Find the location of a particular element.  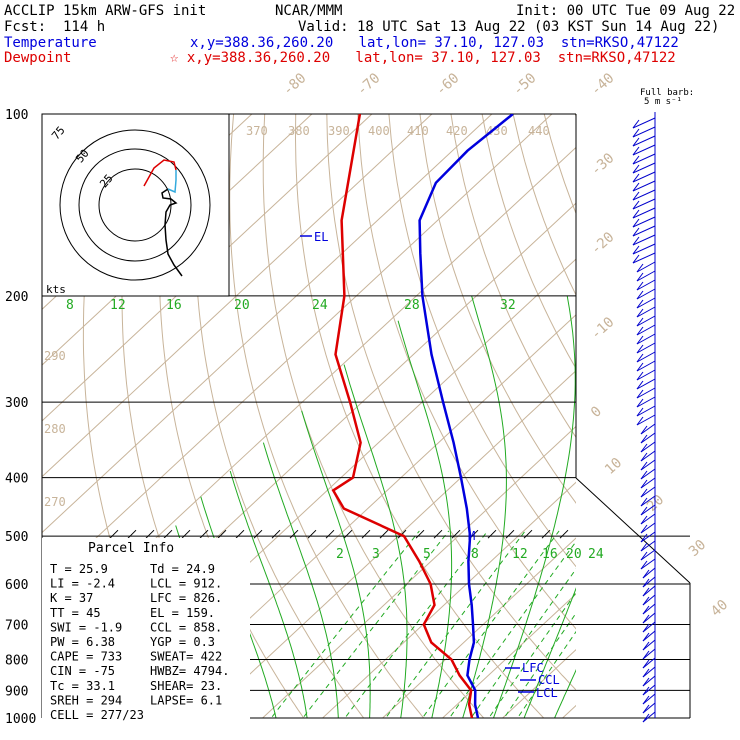

init-time: Init: 00 UTC Tue 09 Aug 22 is located at coordinates (626, 11).